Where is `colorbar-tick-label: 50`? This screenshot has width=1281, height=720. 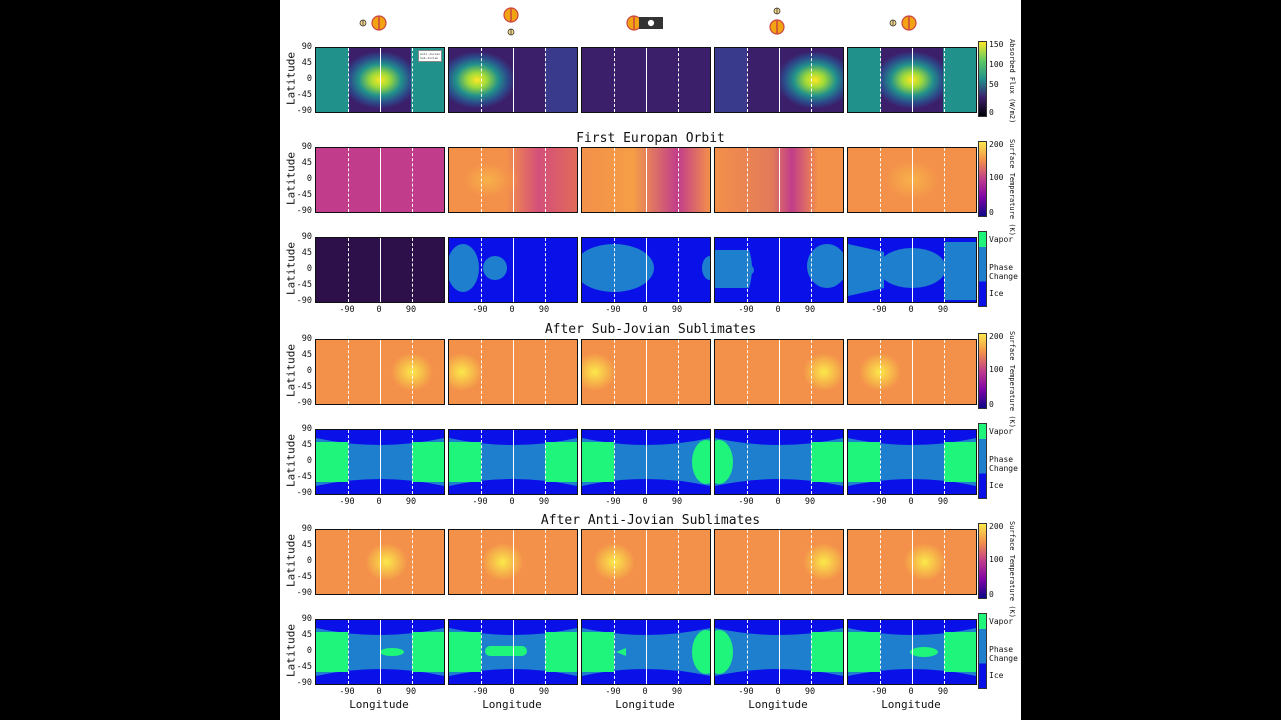
colorbar-tick-label: 50 is located at coordinates (994, 85).